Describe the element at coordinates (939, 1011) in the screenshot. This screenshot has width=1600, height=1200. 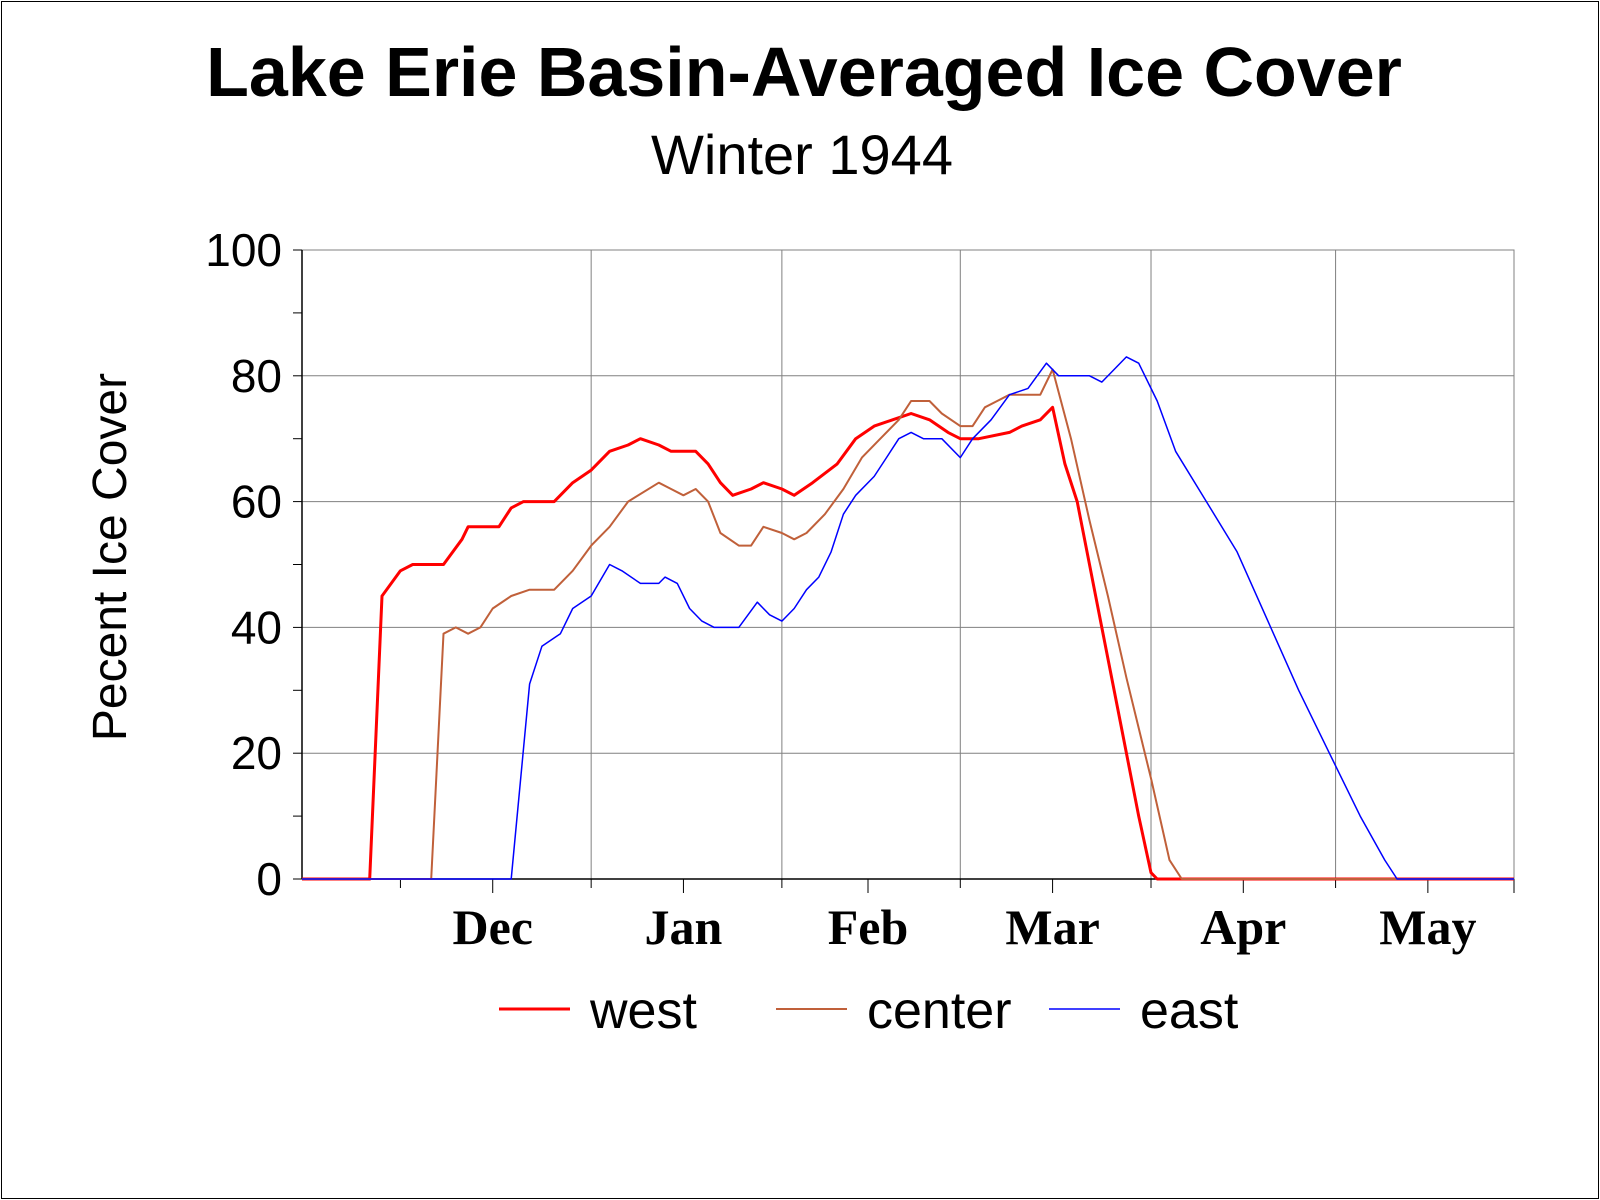
I see `legend-label-center: center` at that location.